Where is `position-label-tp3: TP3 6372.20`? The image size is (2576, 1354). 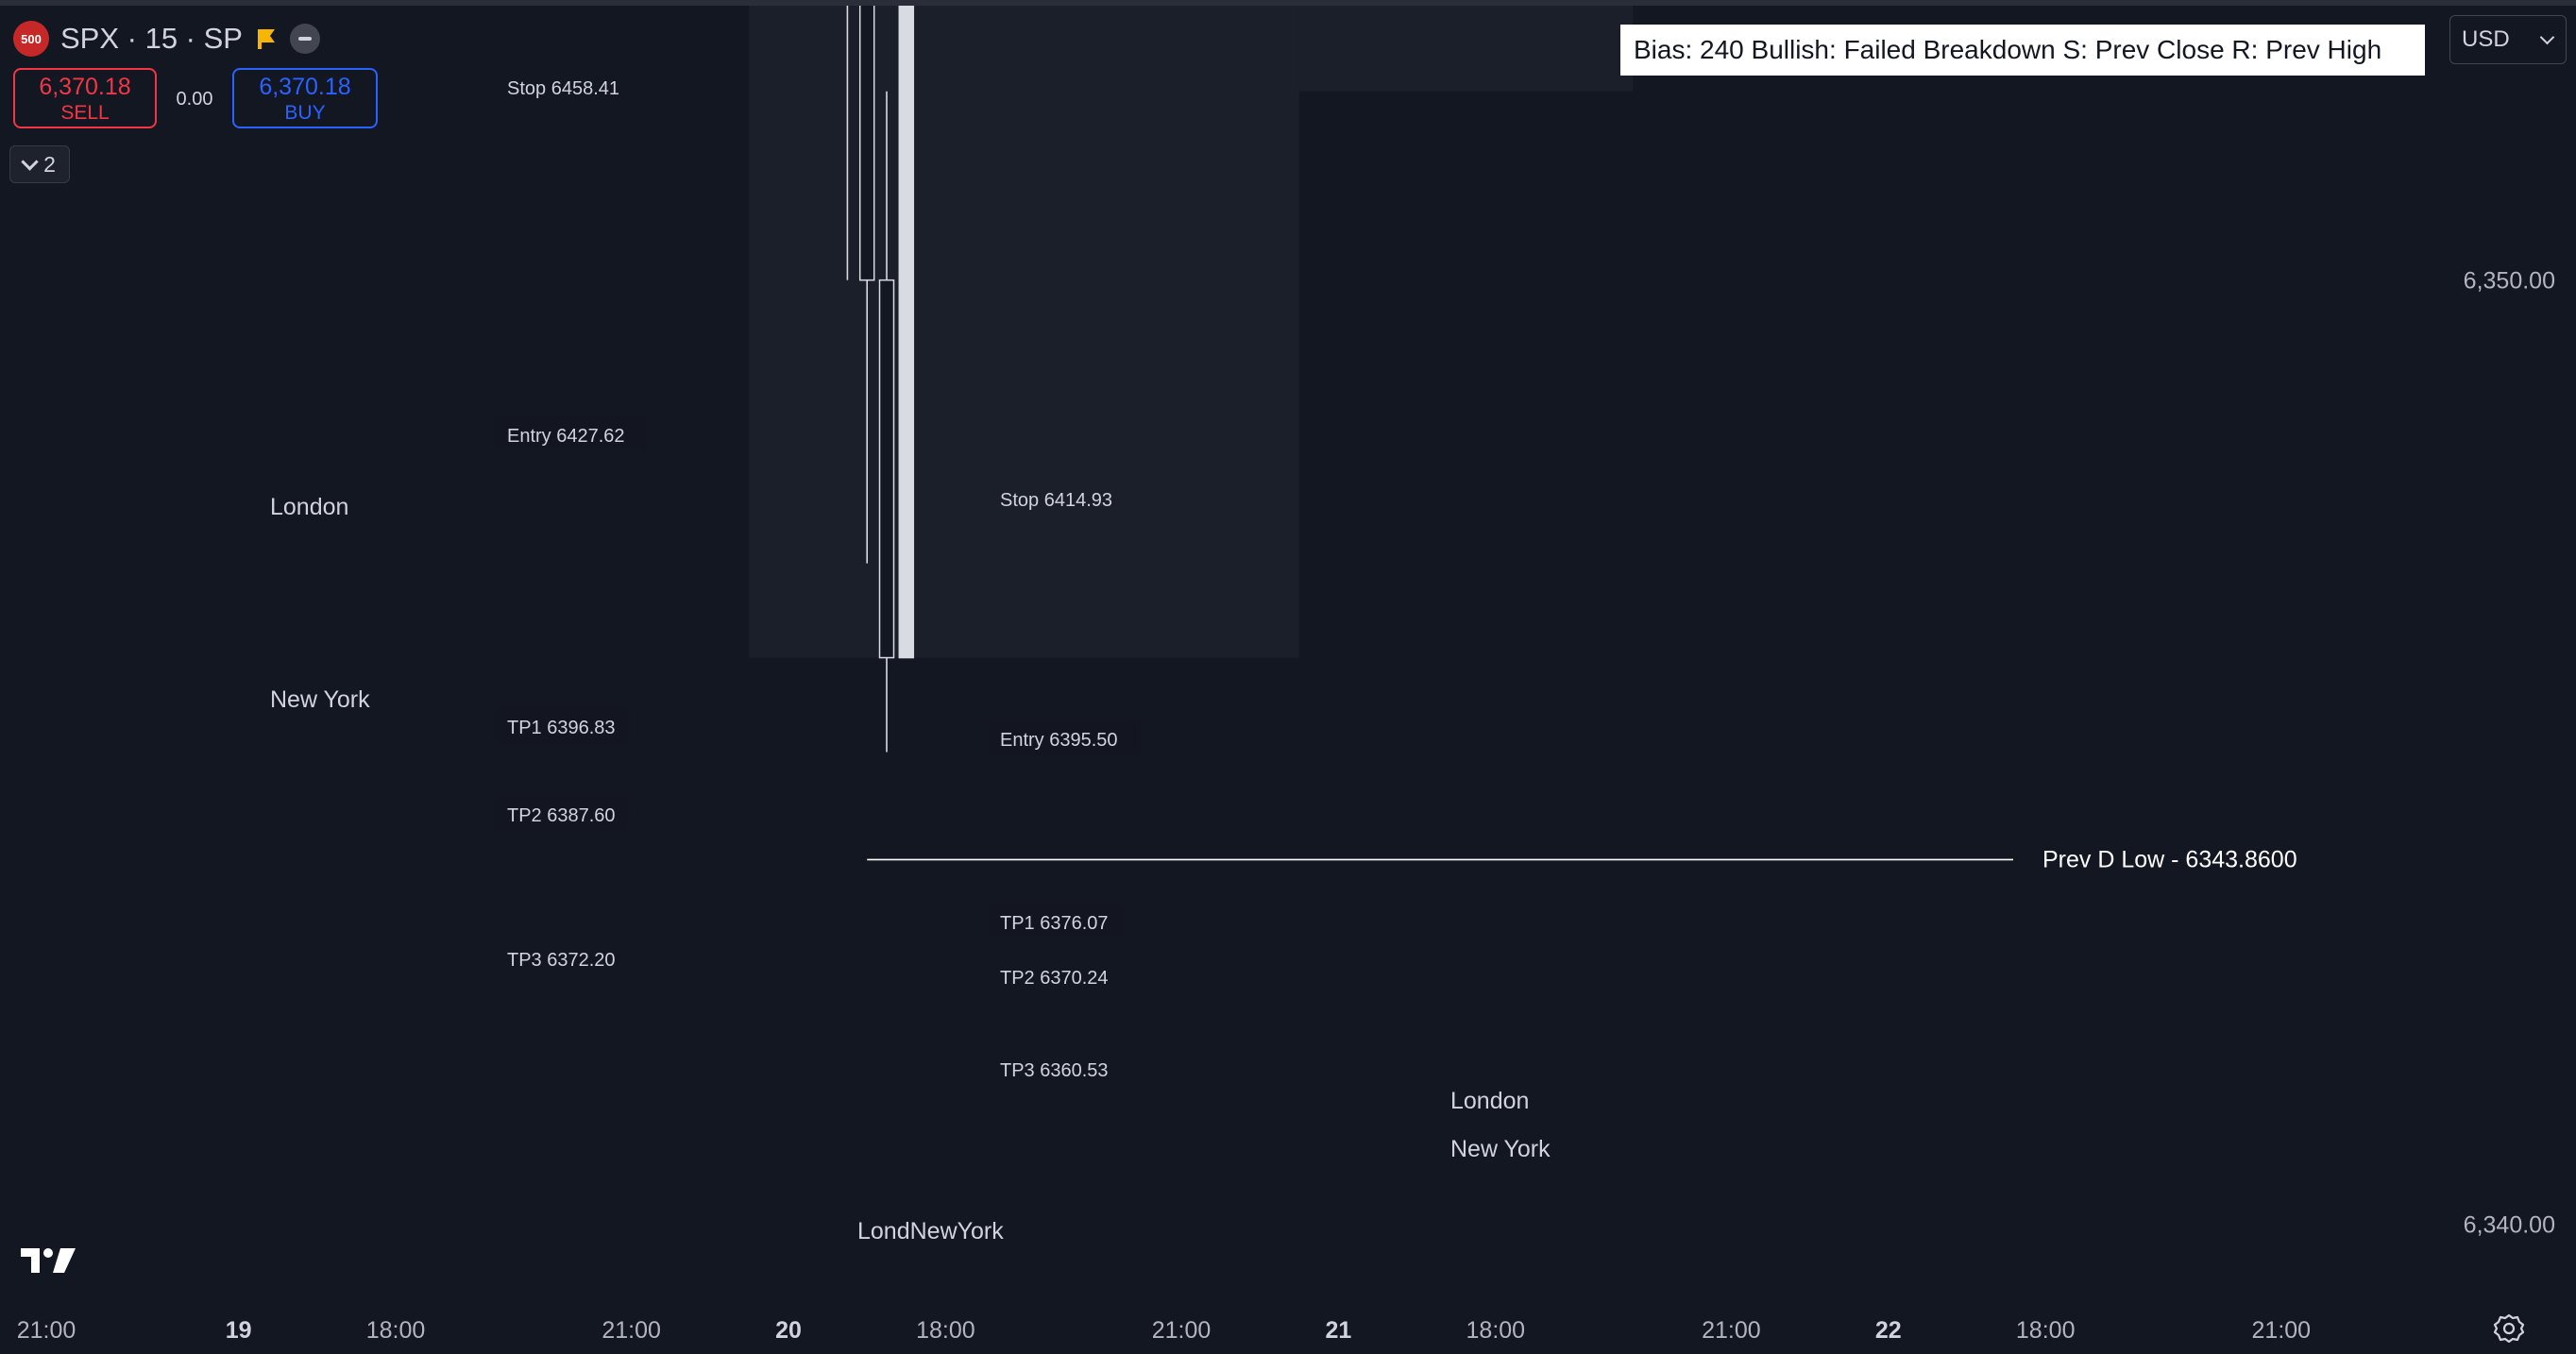
position-label-tp3: TP3 6372.20 is located at coordinates (561, 960).